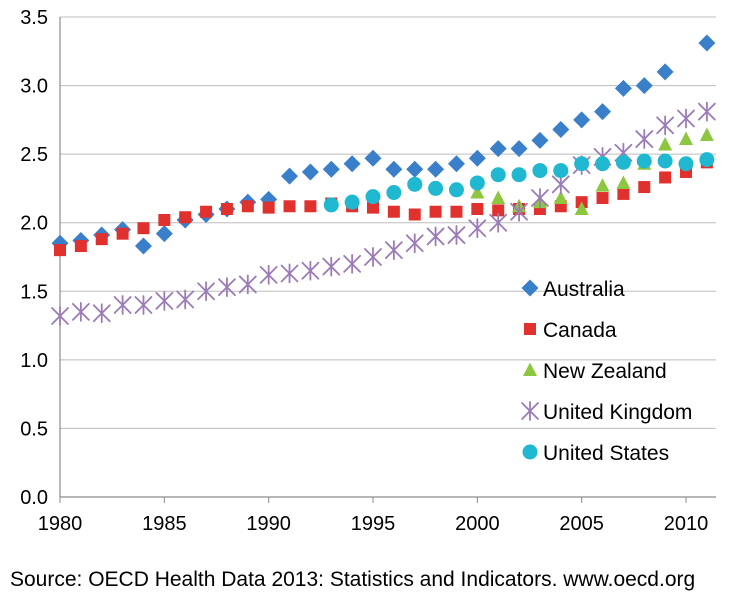 Image resolution: width=754 pixels, height=601 pixels. What do you see at coordinates (34, 258) in the screenshot?
I see `y-tick-labels: 0.0 0.5 1.0 1.5 2.0 2.5 3.0 3.5` at bounding box center [34, 258].